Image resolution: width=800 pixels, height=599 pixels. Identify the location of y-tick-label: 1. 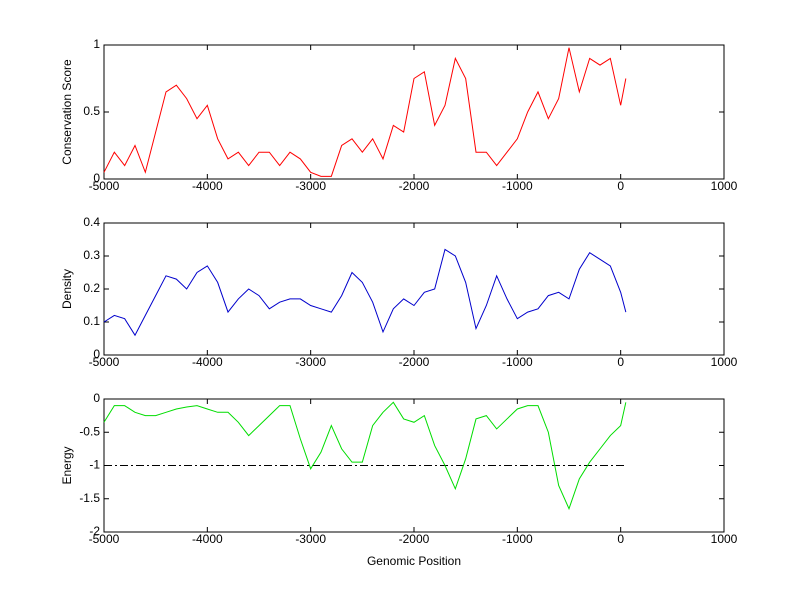
(96, 44).